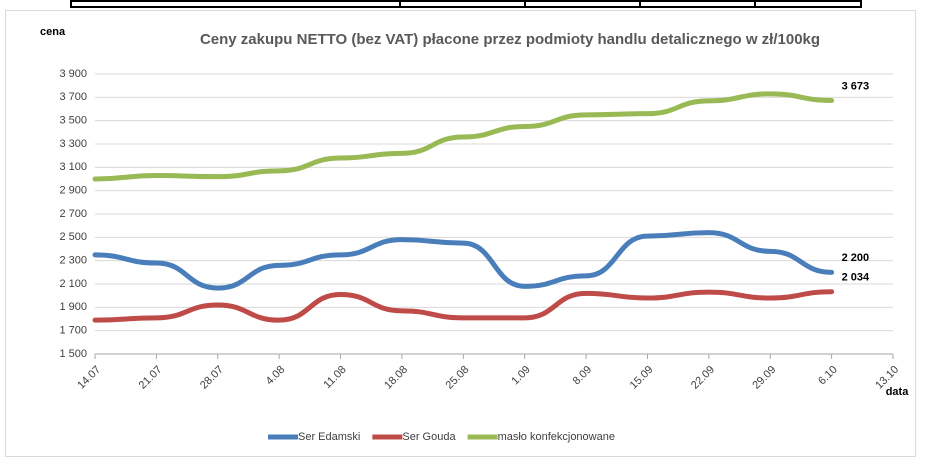 The image size is (926, 457). I want to click on y-tick-label: 1 900, so click(73, 307).